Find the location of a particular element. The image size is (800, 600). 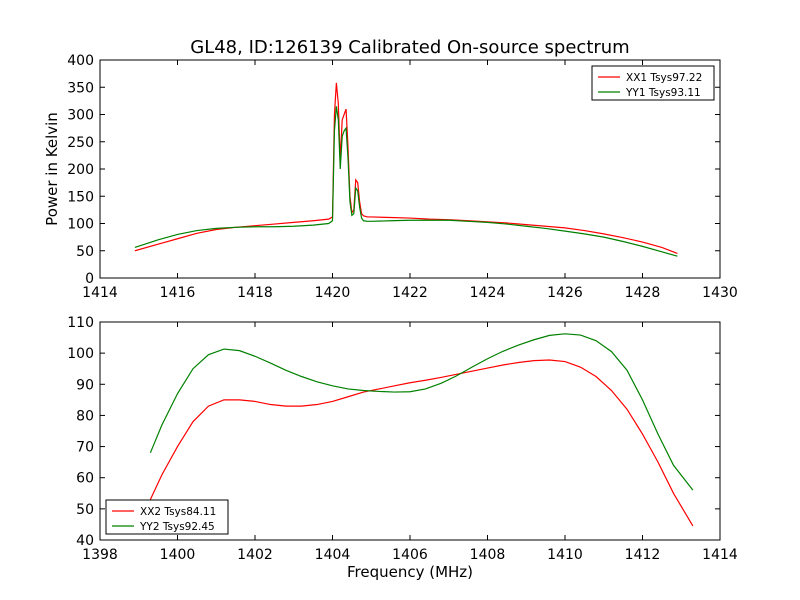

legend-label-2-2: YY2 Tsys92.45 is located at coordinates (177, 527).